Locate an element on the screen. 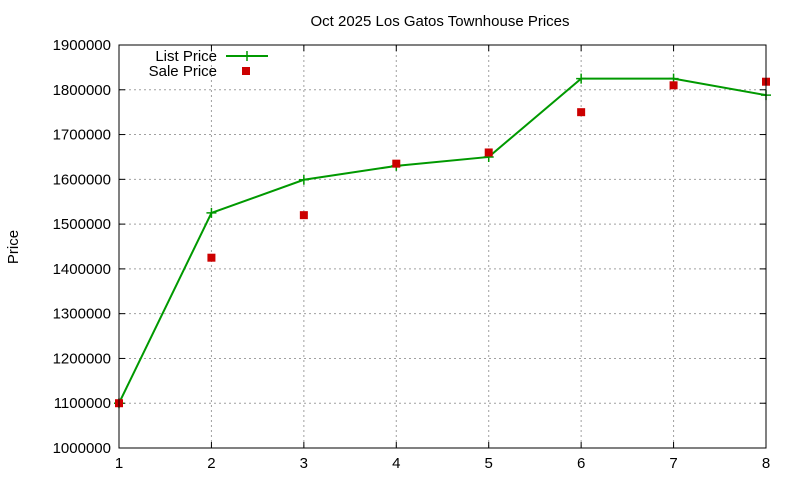  x-tick-label: 3 is located at coordinates (304, 463).